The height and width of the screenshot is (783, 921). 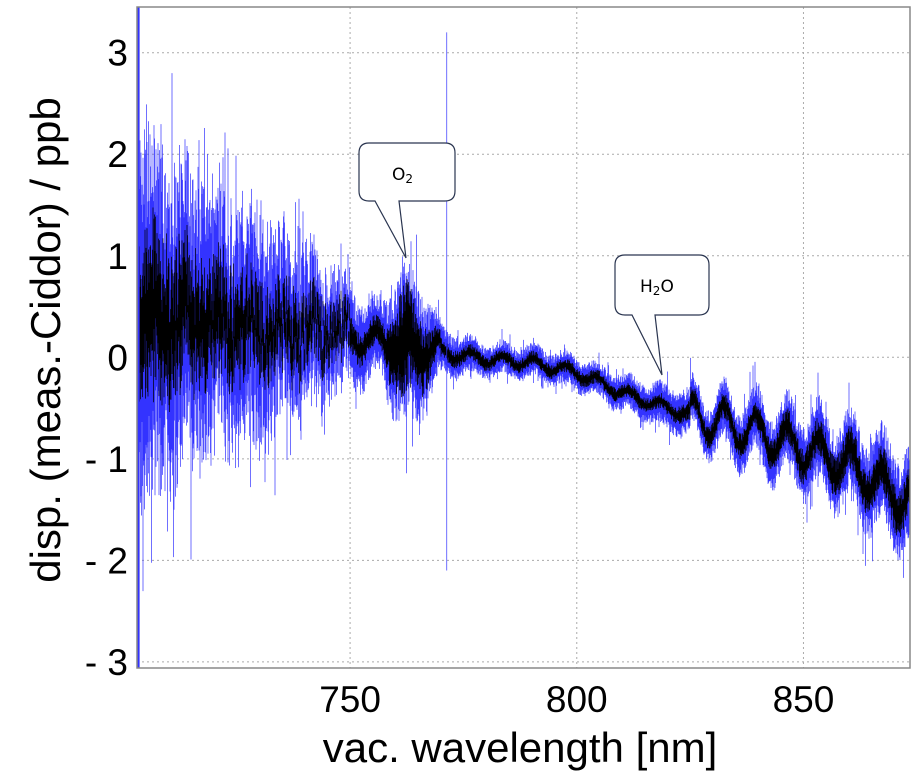 What do you see at coordinates (804, 699) in the screenshot?
I see `x-tick-label: 850` at bounding box center [804, 699].